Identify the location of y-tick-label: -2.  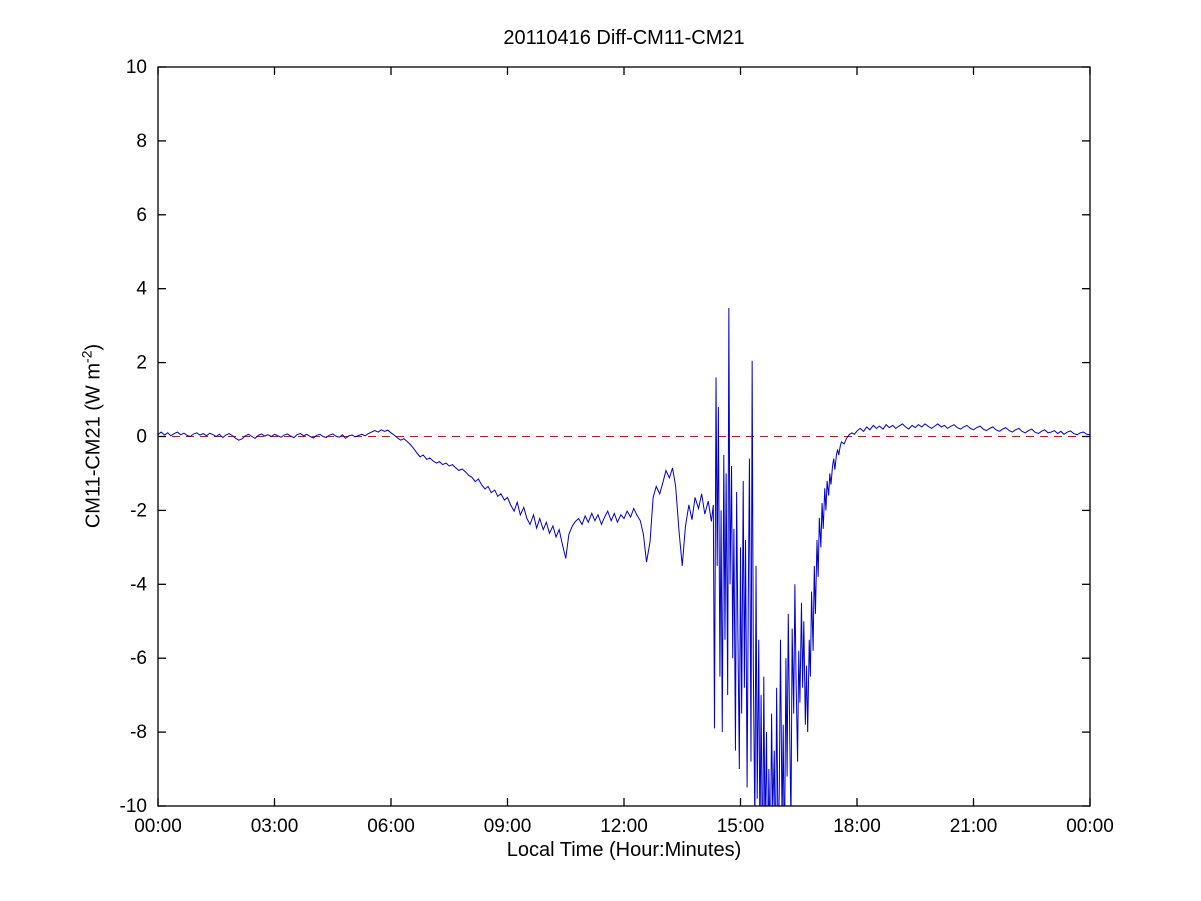
(138, 510).